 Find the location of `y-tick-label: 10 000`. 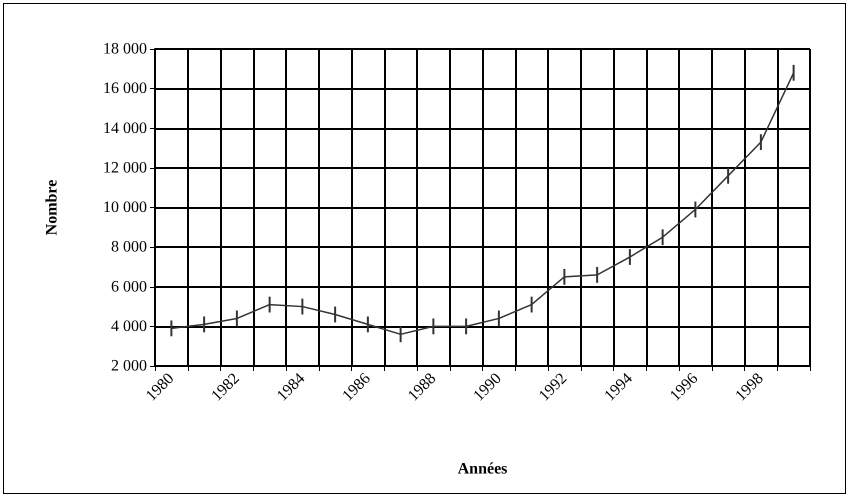

y-tick-label: 10 000 is located at coordinates (125, 207).